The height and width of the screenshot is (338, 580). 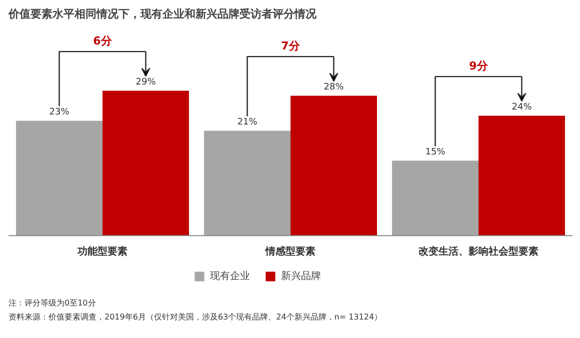 I want to click on text: 9分, so click(x=479, y=66).